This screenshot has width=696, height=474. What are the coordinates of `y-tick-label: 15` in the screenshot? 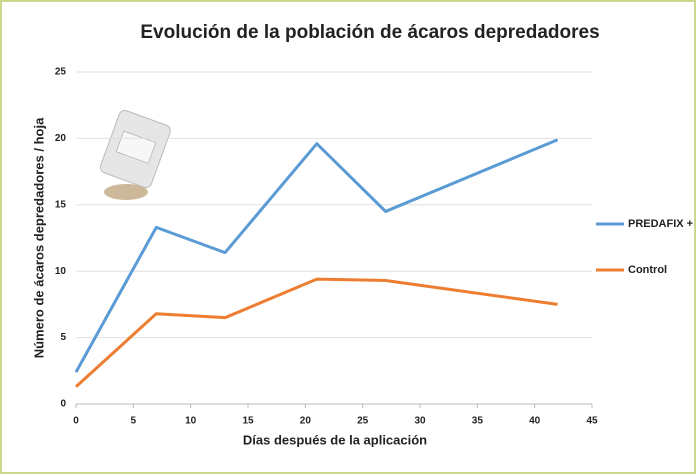 It's located at (61, 204).